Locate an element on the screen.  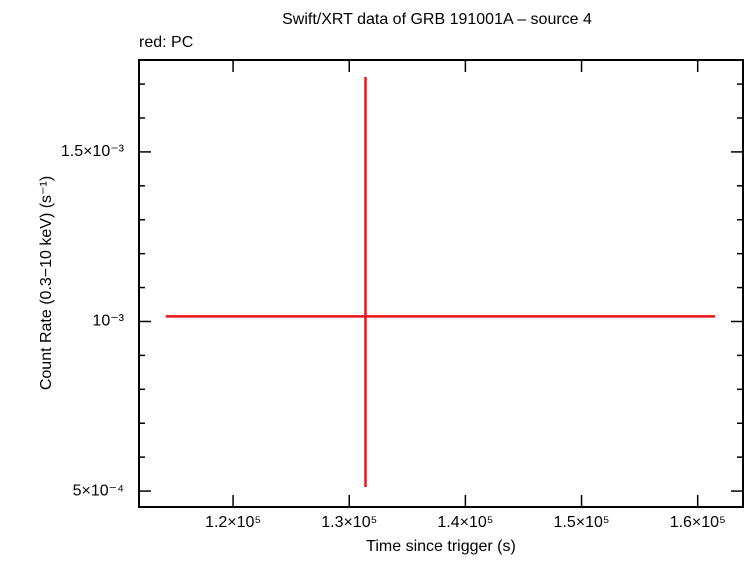
x-tick-label: 1.5×10⁵ is located at coordinates (582, 522).